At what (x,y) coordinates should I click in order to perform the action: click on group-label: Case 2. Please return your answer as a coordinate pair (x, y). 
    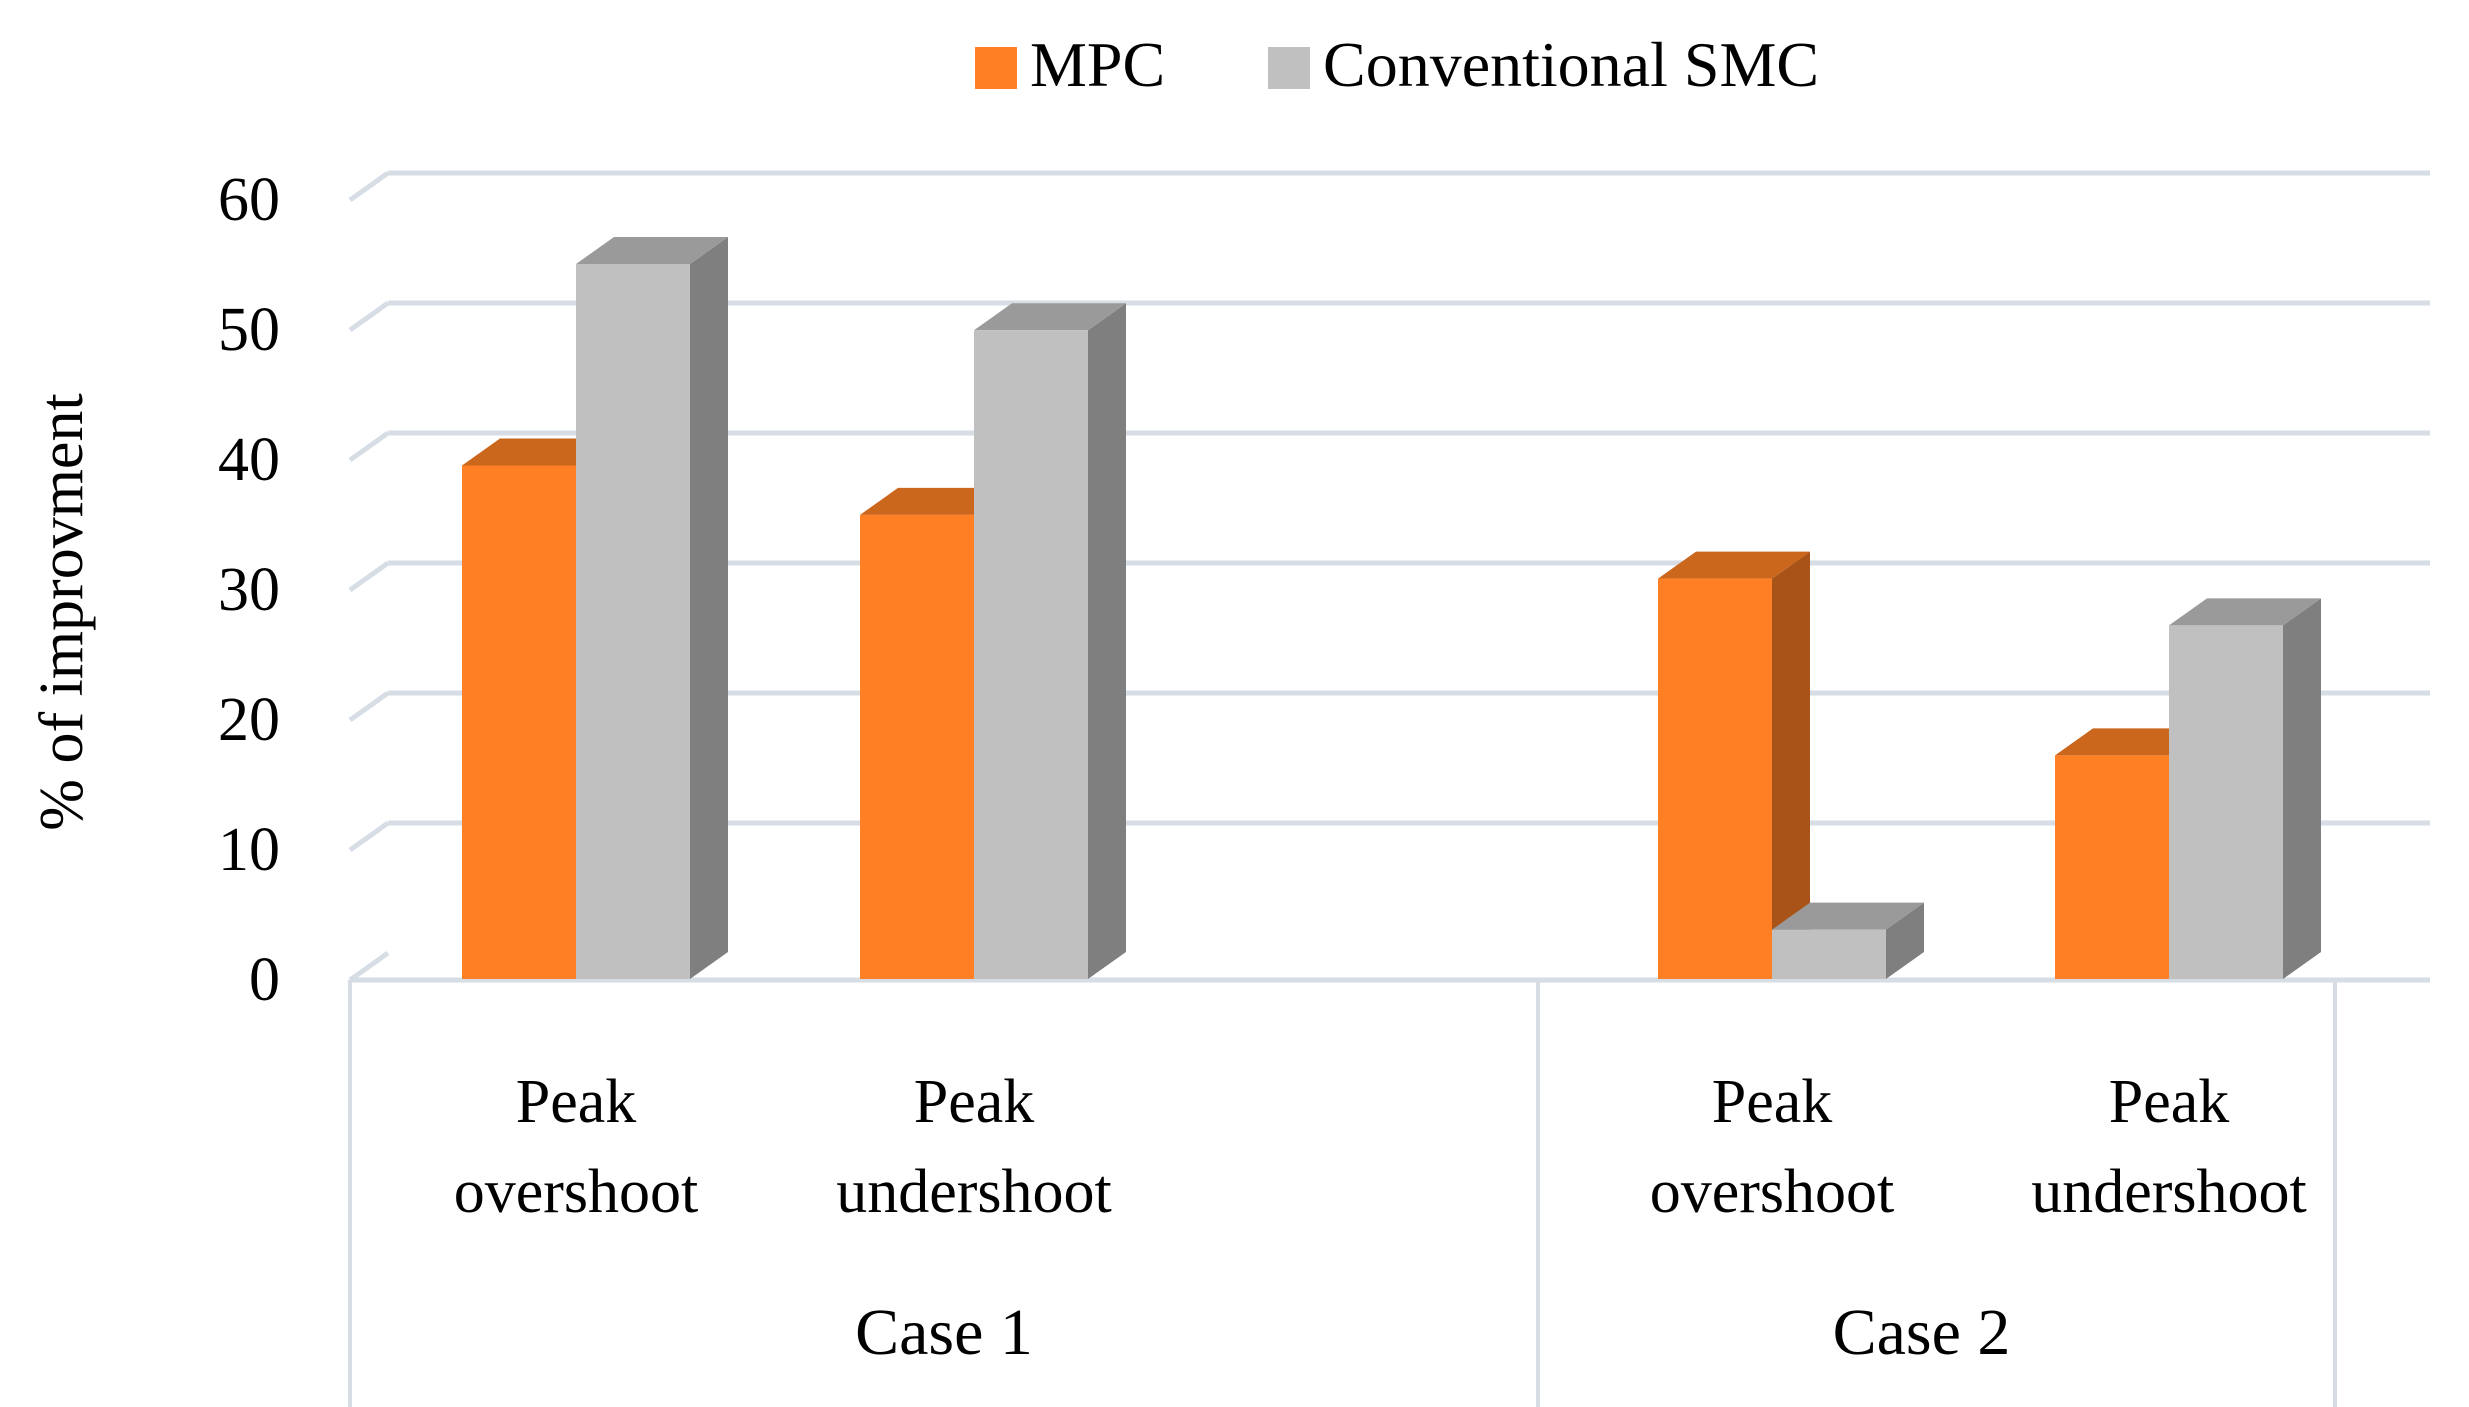
    Looking at the image, I should click on (1922, 1332).